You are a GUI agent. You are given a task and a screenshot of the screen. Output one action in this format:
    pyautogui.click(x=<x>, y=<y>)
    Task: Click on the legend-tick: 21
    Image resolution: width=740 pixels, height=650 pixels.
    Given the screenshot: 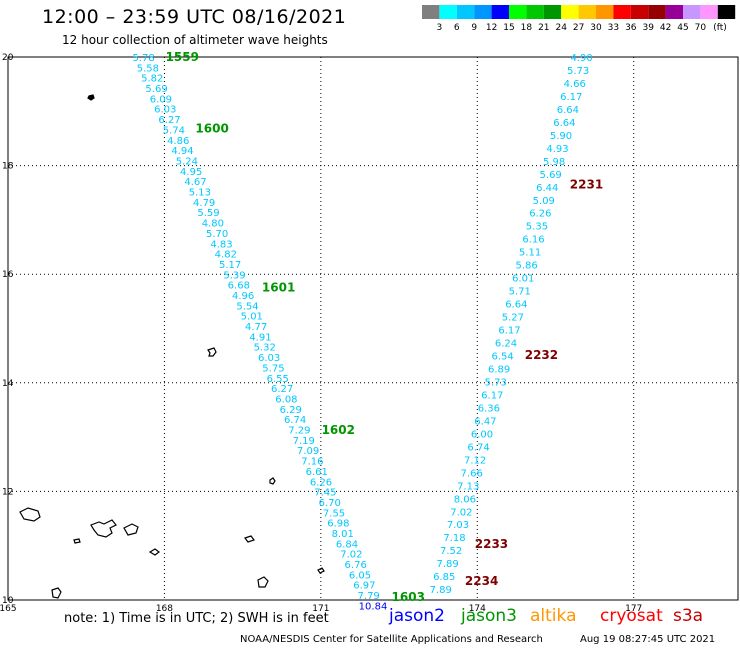 What is the action you would take?
    pyautogui.click(x=543, y=28)
    